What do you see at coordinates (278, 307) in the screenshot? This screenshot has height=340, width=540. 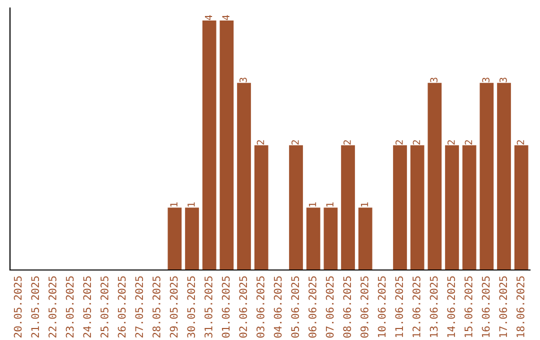 I see `x-tick-label: 04.06.2025` at bounding box center [278, 307].